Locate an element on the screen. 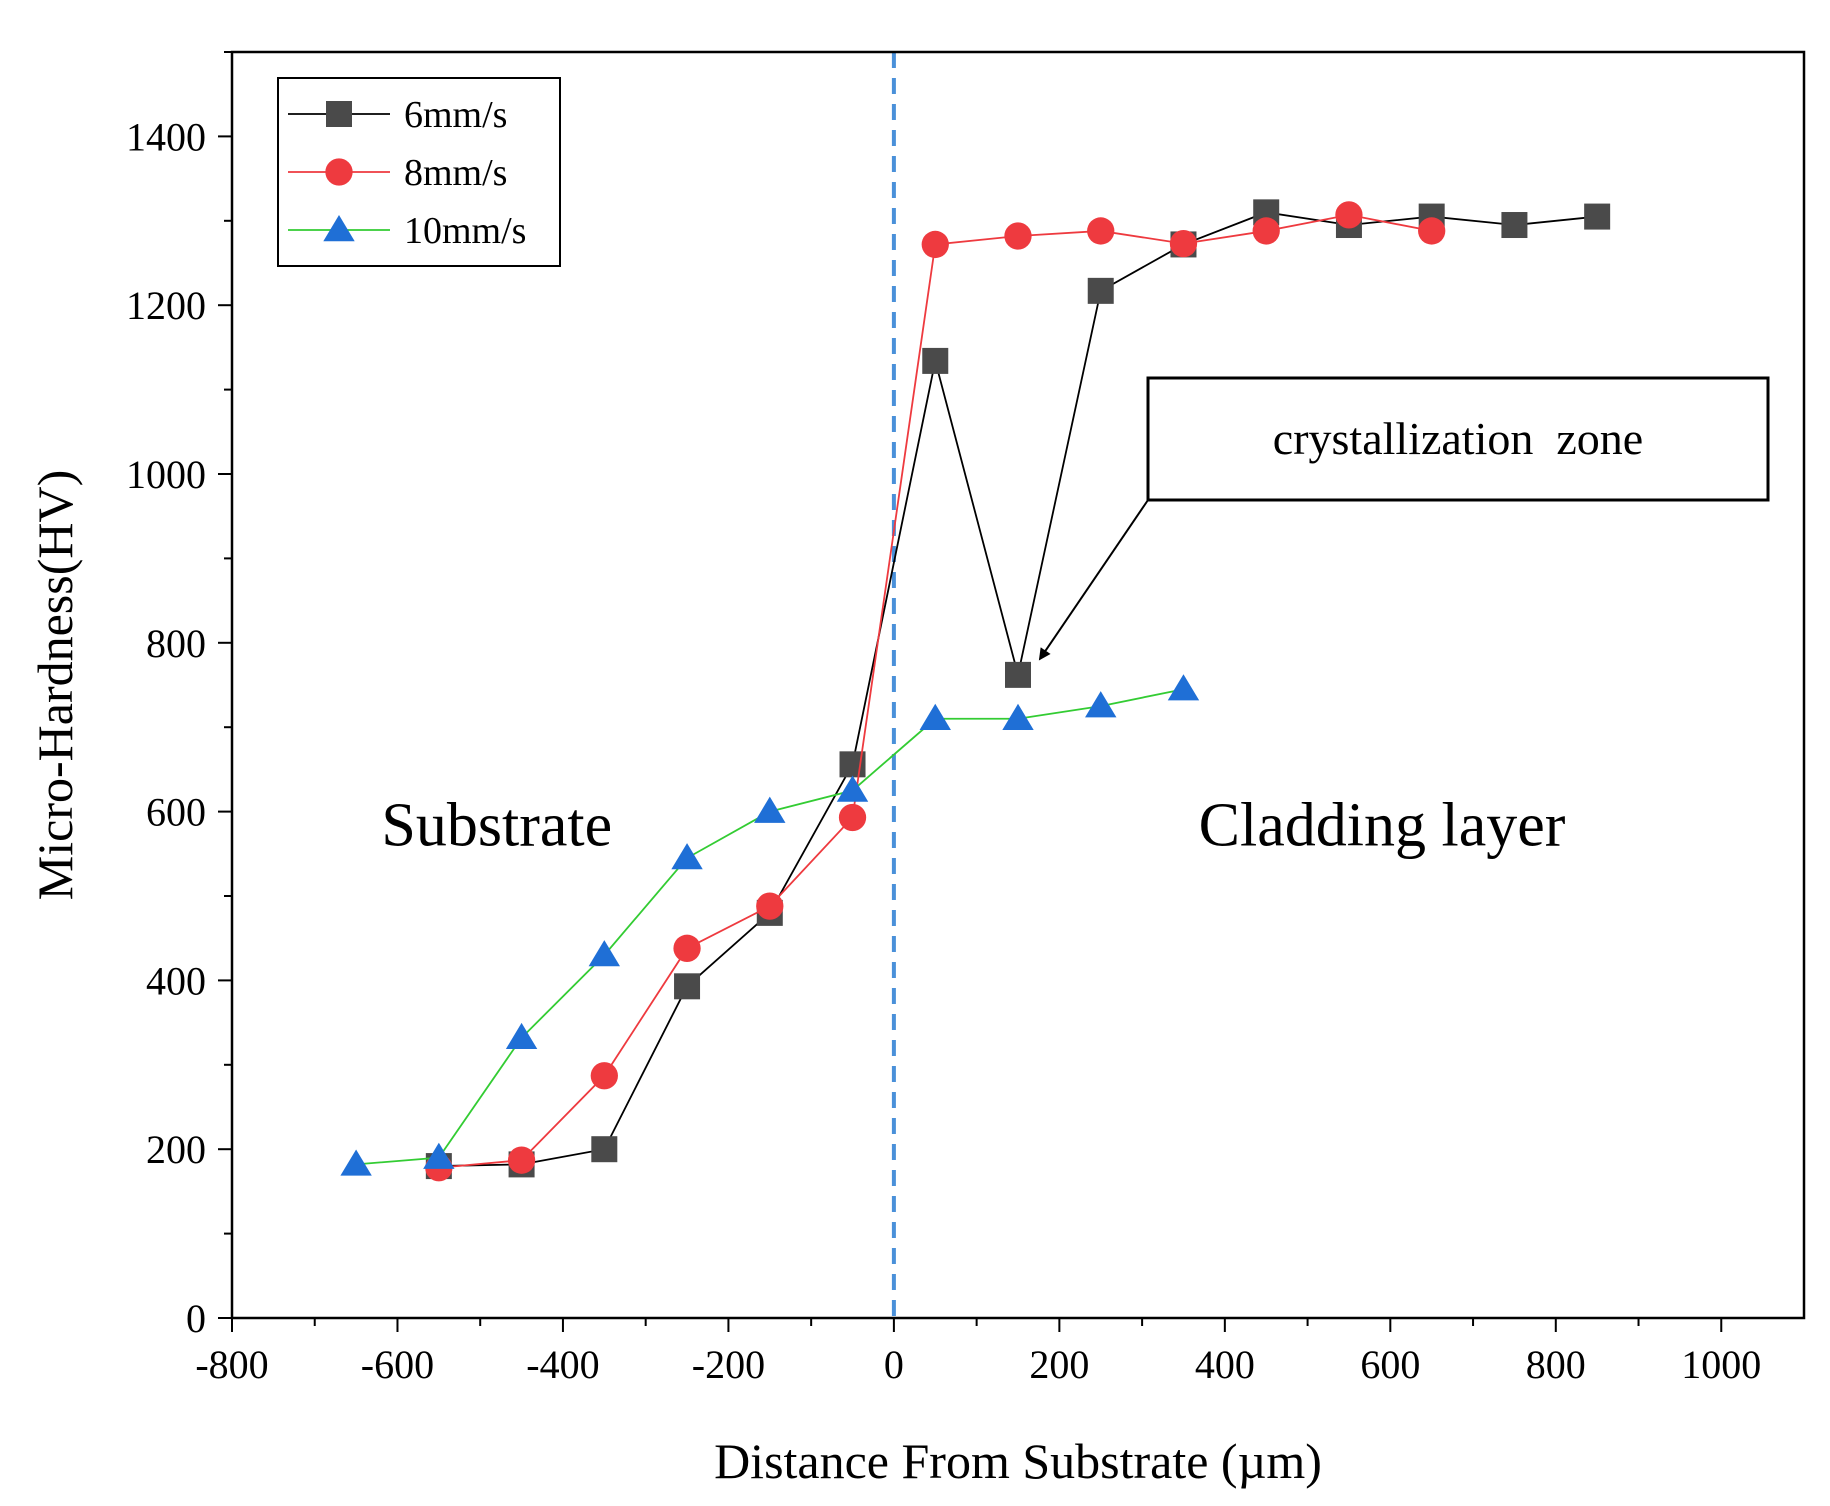  x-tick-label: -600 is located at coordinates (397, 1364).